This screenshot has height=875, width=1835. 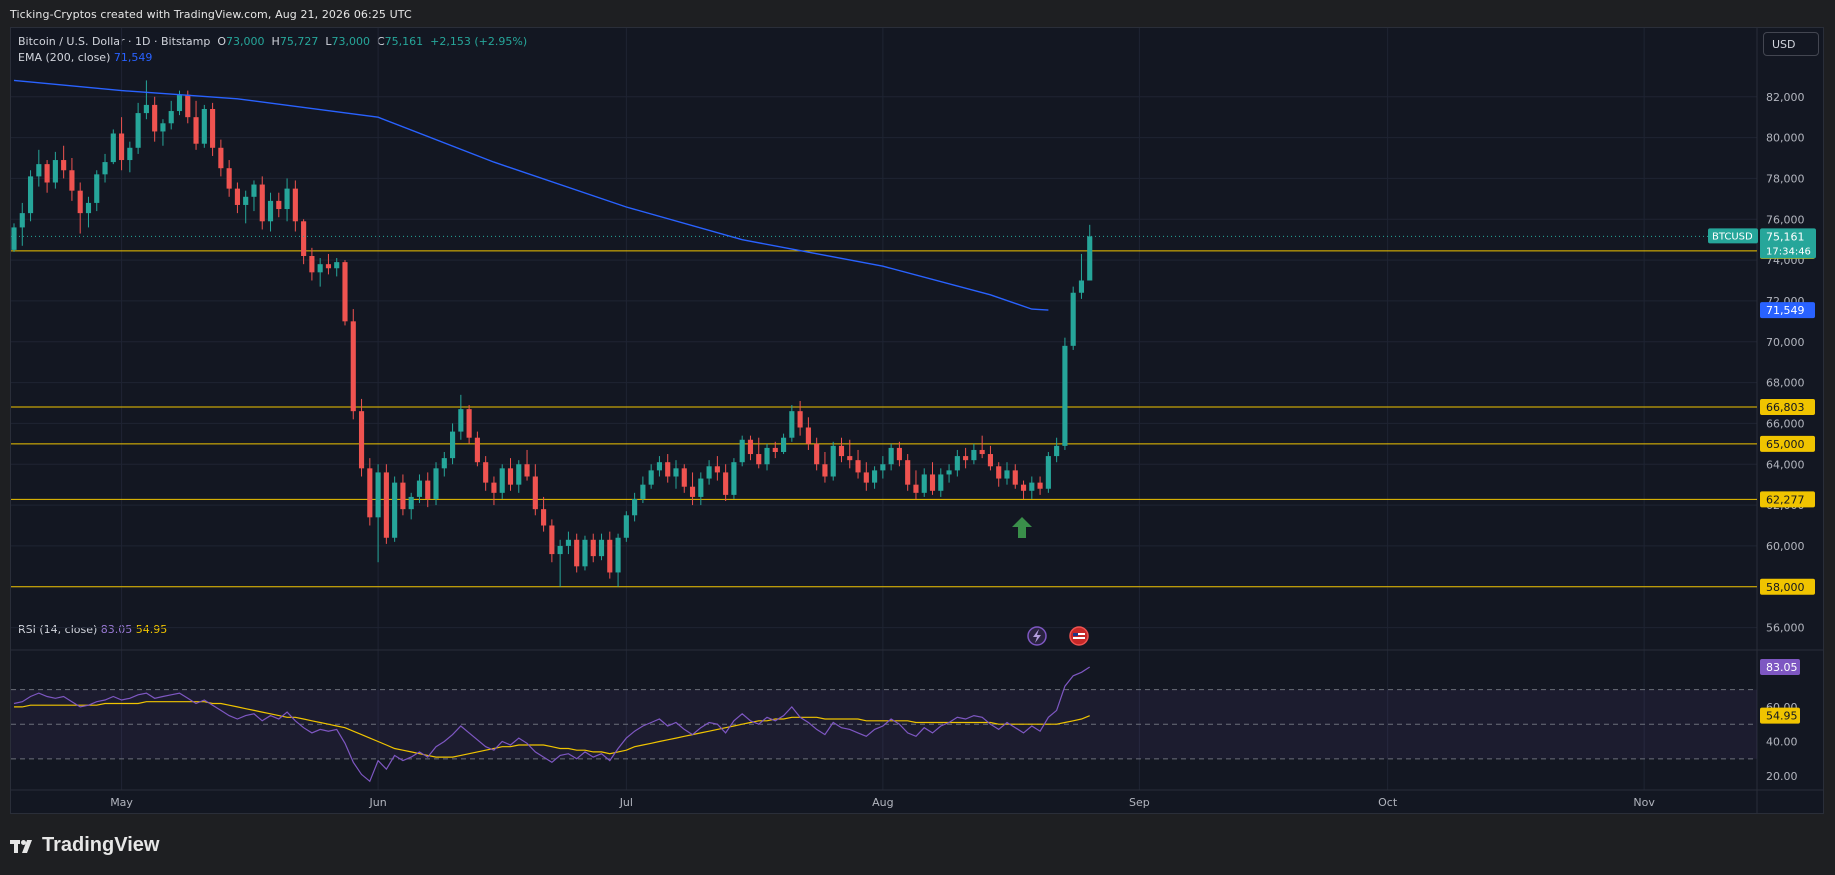 What do you see at coordinates (404, 41) in the screenshot?
I see `close-value: 75,161` at bounding box center [404, 41].